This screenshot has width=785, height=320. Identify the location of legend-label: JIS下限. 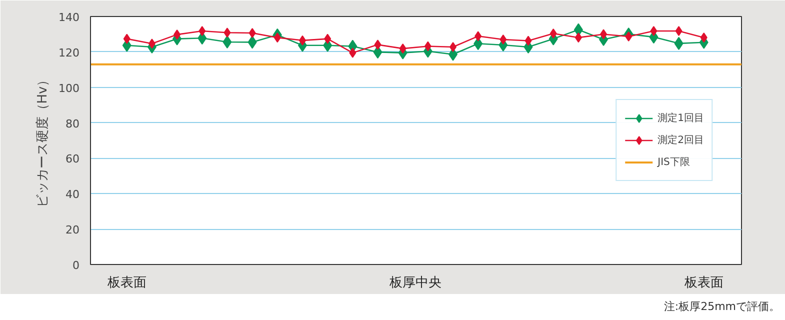
(674, 162).